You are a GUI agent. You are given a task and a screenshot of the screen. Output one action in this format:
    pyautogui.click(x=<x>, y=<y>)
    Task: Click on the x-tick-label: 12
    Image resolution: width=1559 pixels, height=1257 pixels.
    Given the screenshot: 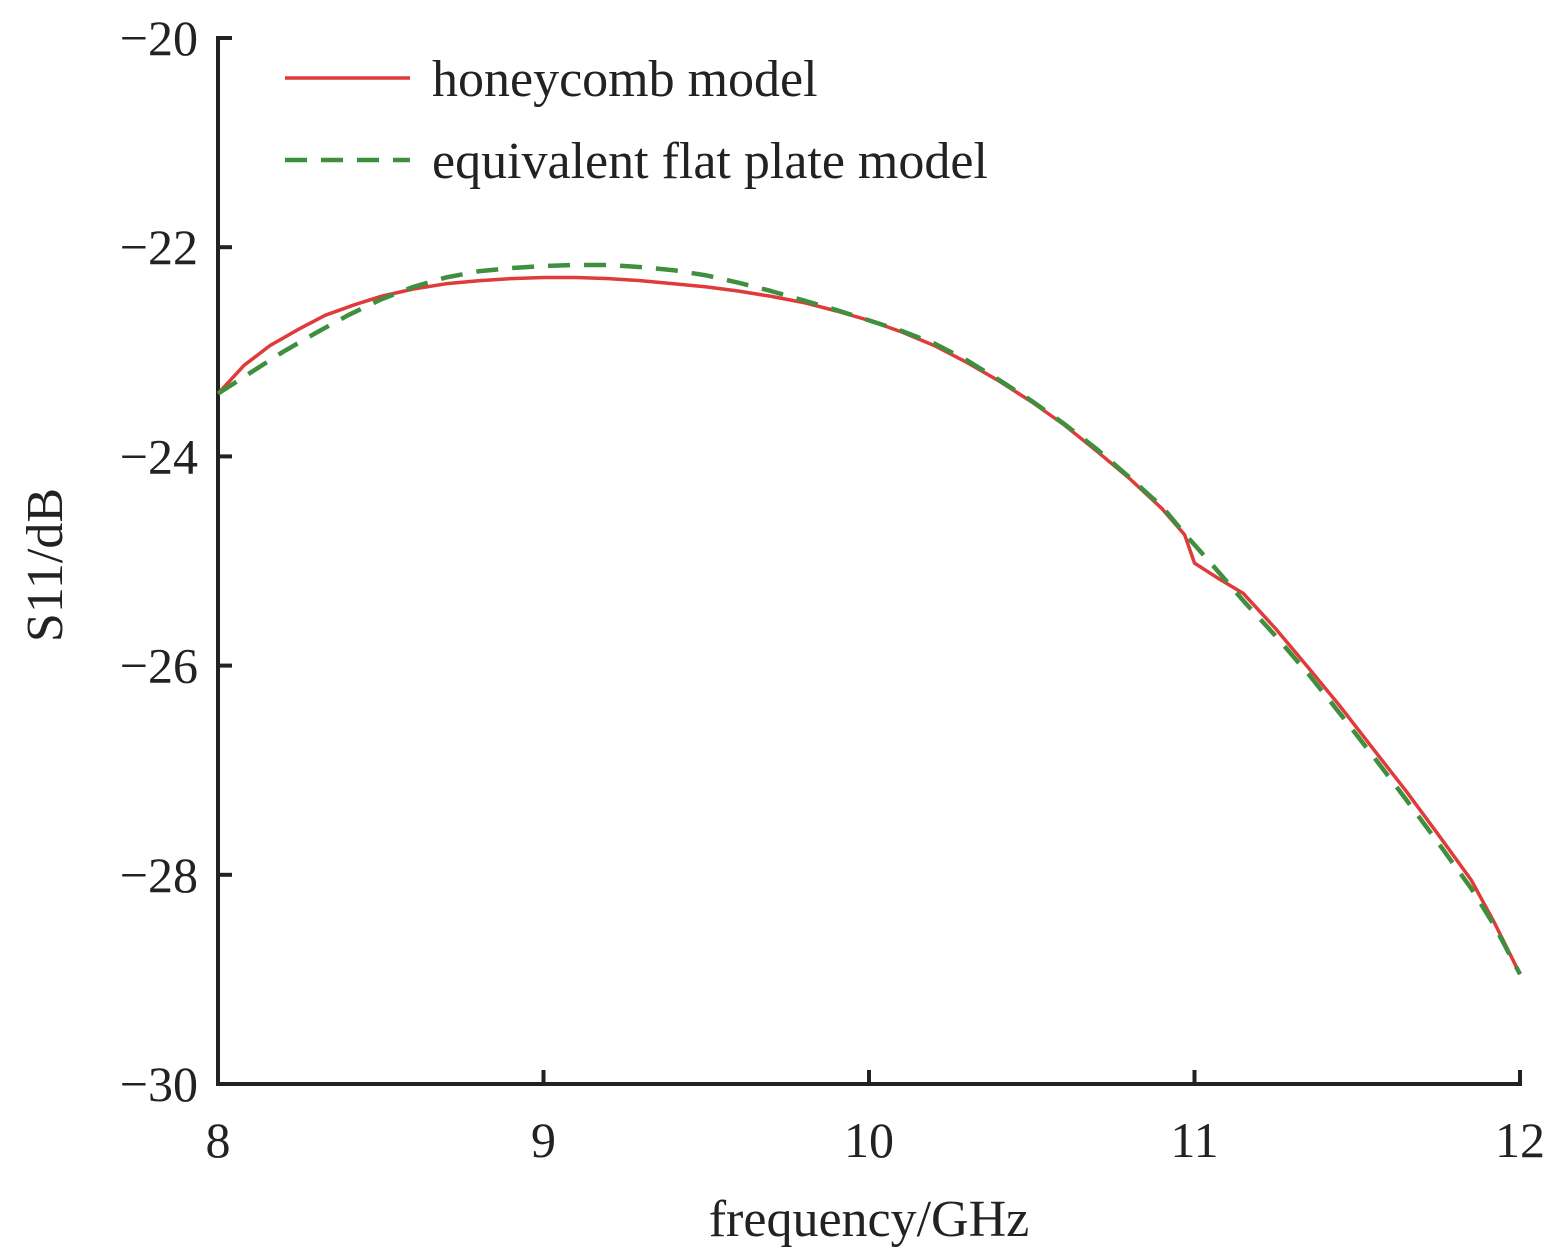 What is the action you would take?
    pyautogui.click(x=1520, y=1140)
    